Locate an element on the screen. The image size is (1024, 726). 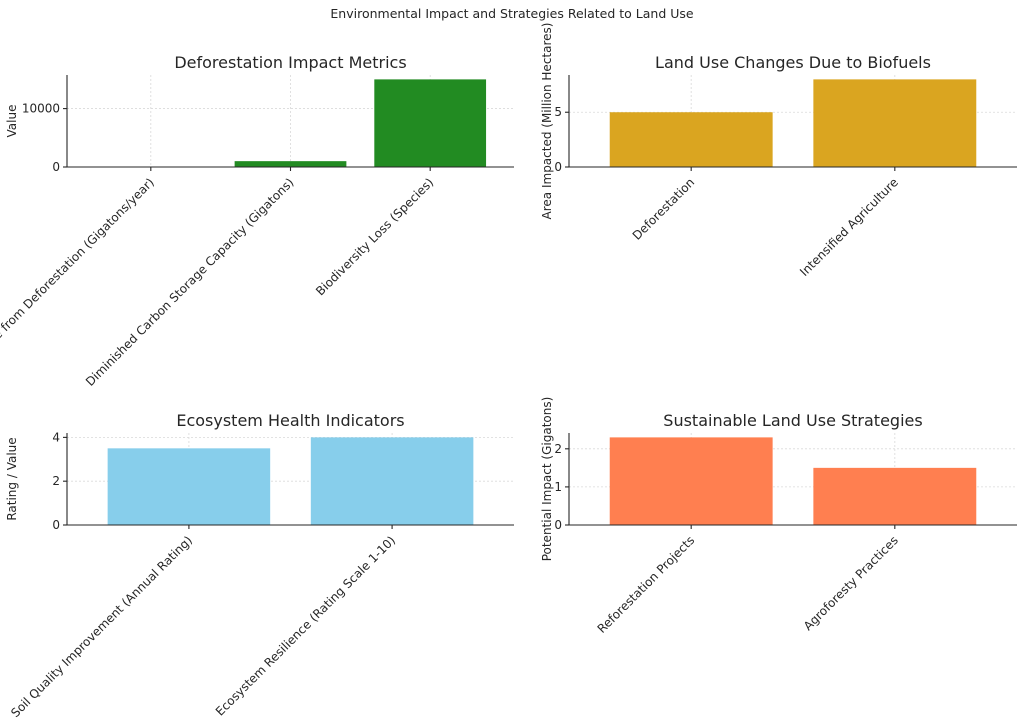
subplot-title: Deforestation Impact Metrics is located at coordinates (290, 62).